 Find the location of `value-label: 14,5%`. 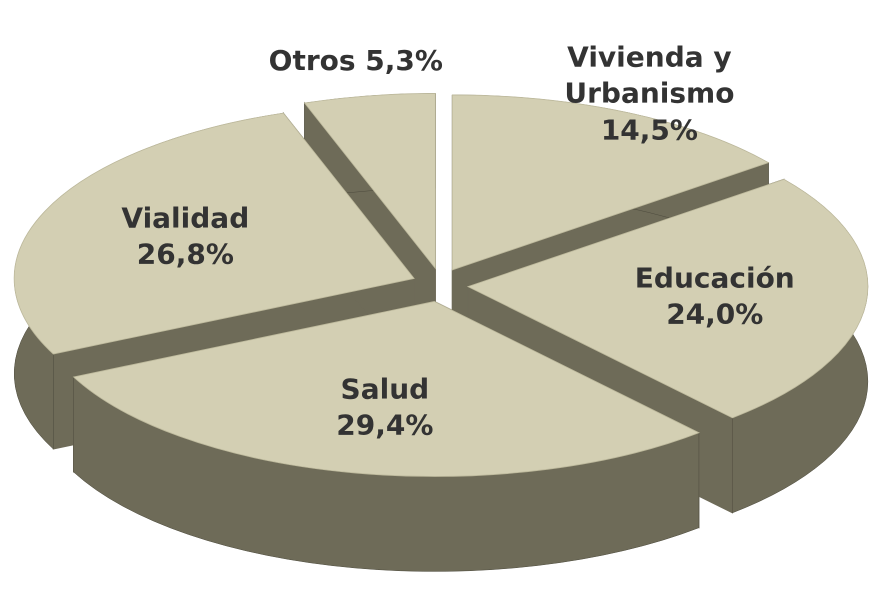

value-label: 14,5% is located at coordinates (649, 130).